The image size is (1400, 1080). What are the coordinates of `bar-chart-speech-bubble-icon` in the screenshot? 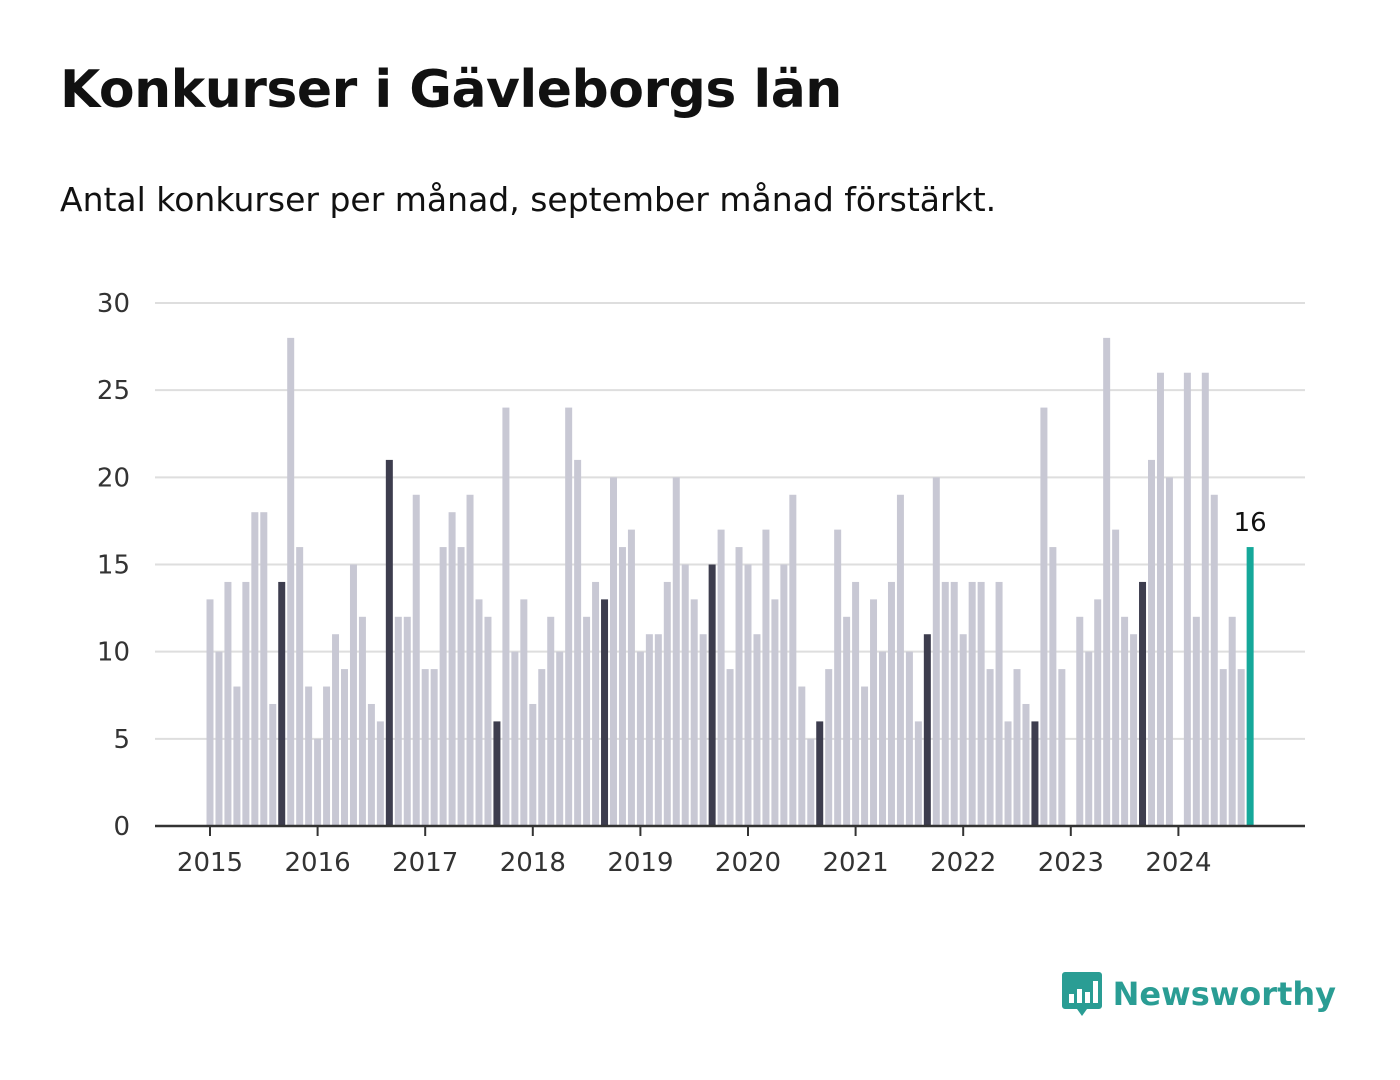 It's located at (1081, 994).